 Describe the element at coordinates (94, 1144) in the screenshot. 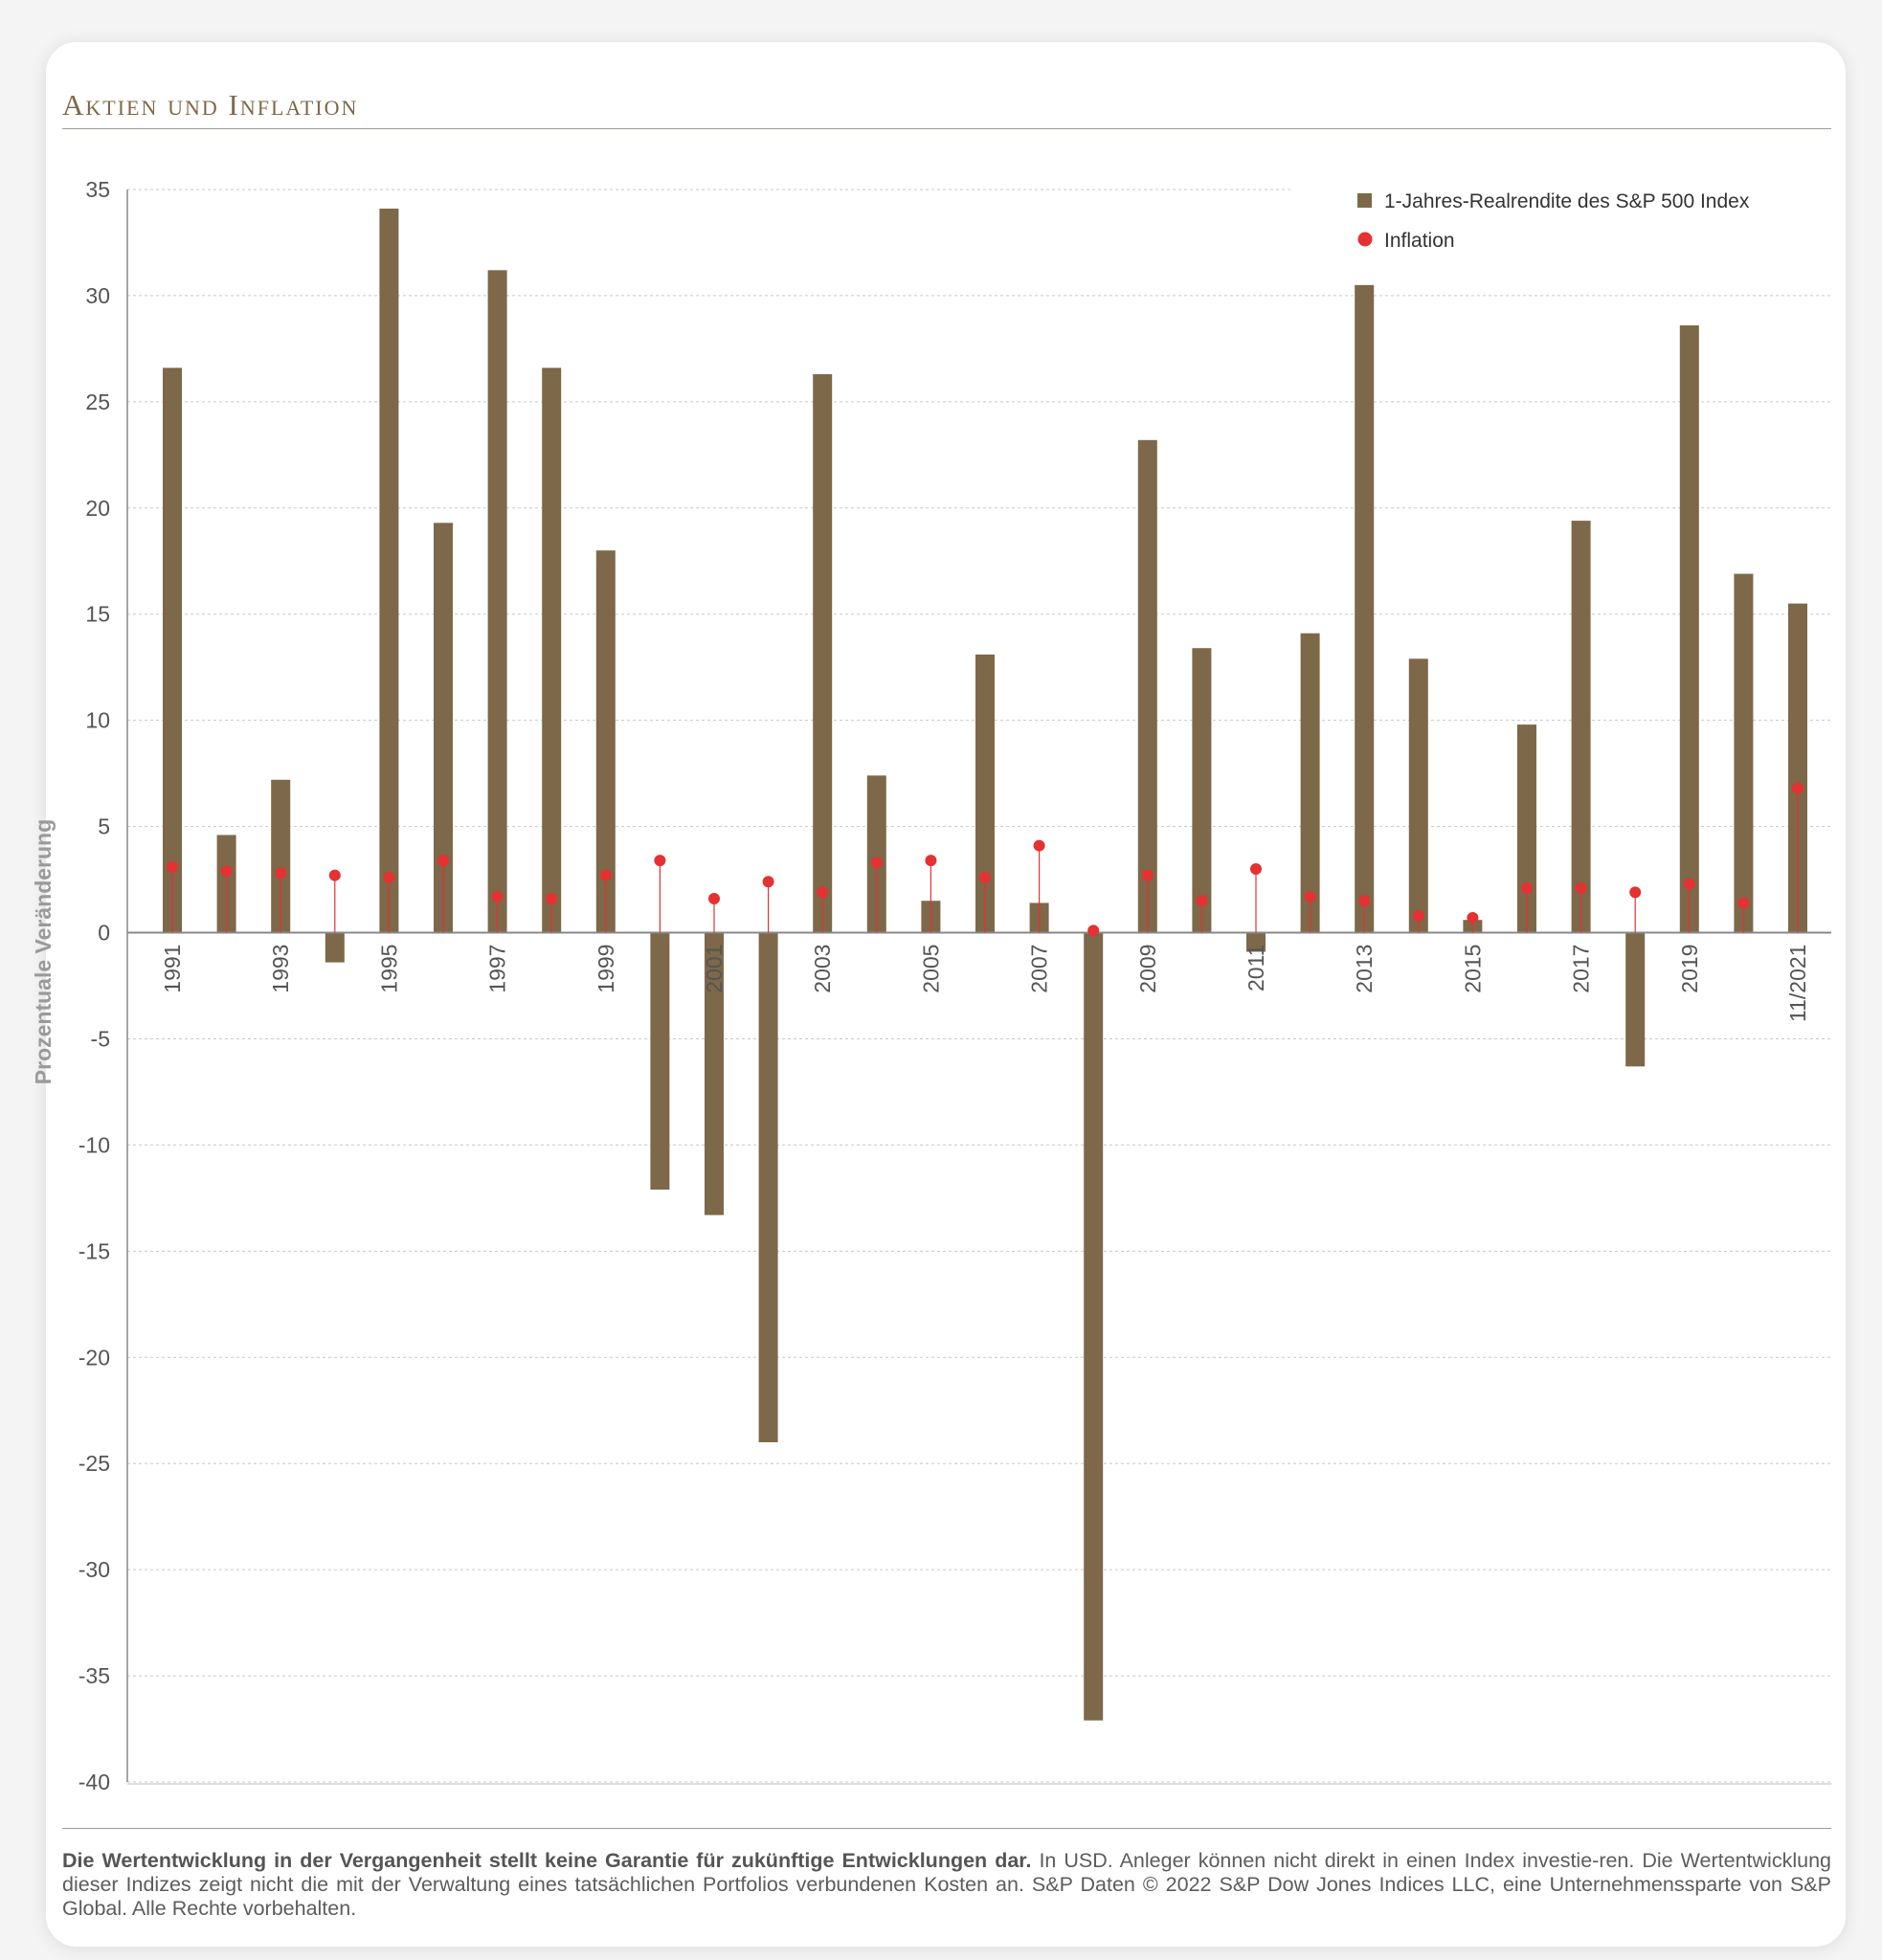

I see `y-tick-label: -10` at that location.